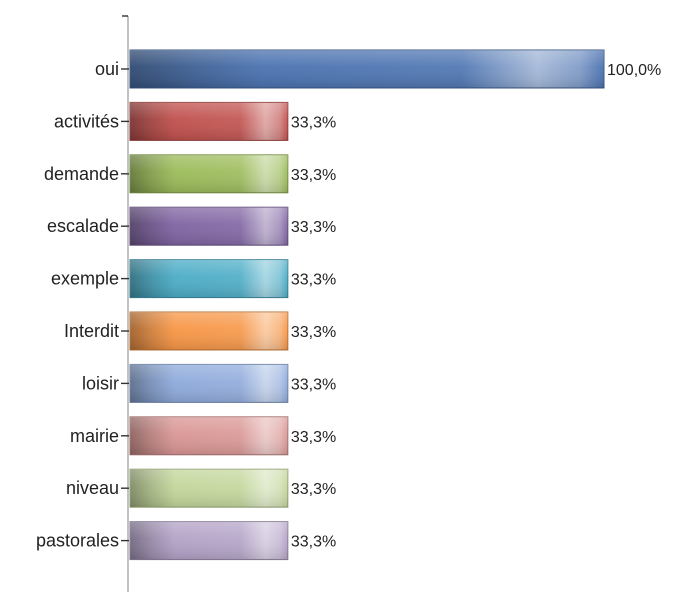 Image resolution: width=678 pixels, height=592 pixels. I want to click on bar-group-9: pastorales 33,3%, so click(186, 541).